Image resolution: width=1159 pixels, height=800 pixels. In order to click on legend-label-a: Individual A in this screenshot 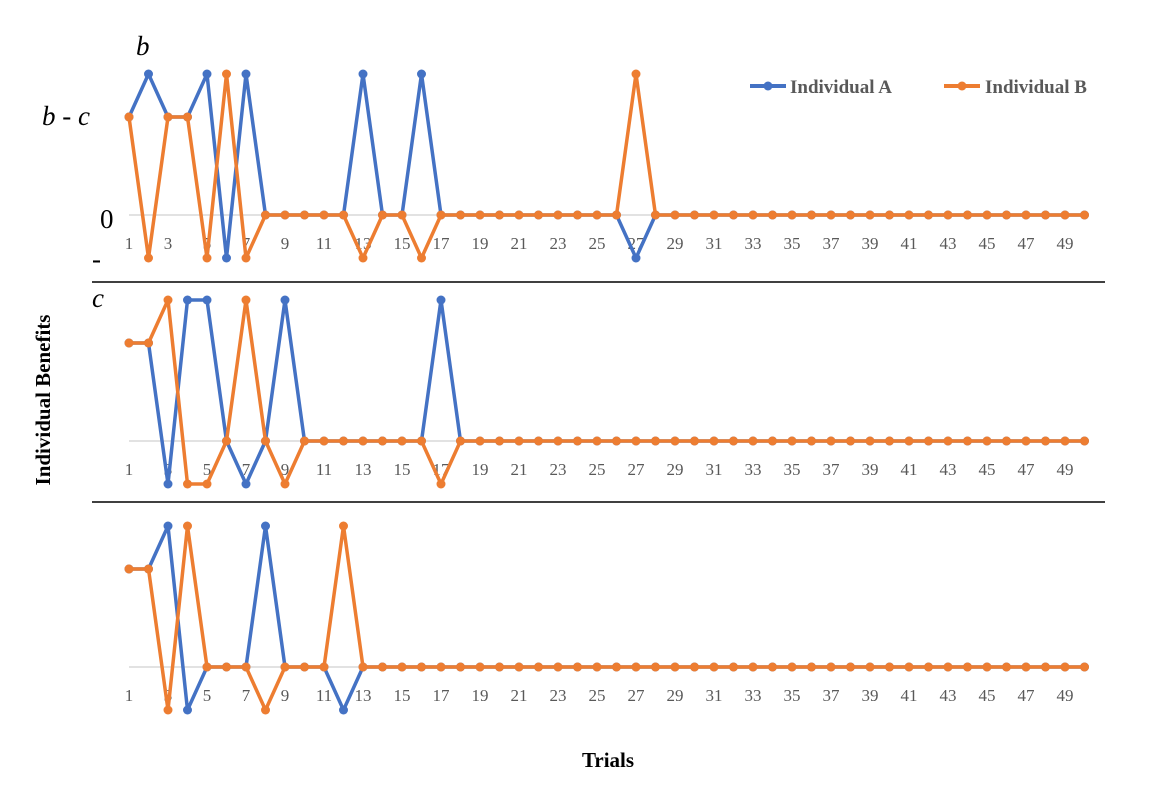, I will do `click(841, 87)`.